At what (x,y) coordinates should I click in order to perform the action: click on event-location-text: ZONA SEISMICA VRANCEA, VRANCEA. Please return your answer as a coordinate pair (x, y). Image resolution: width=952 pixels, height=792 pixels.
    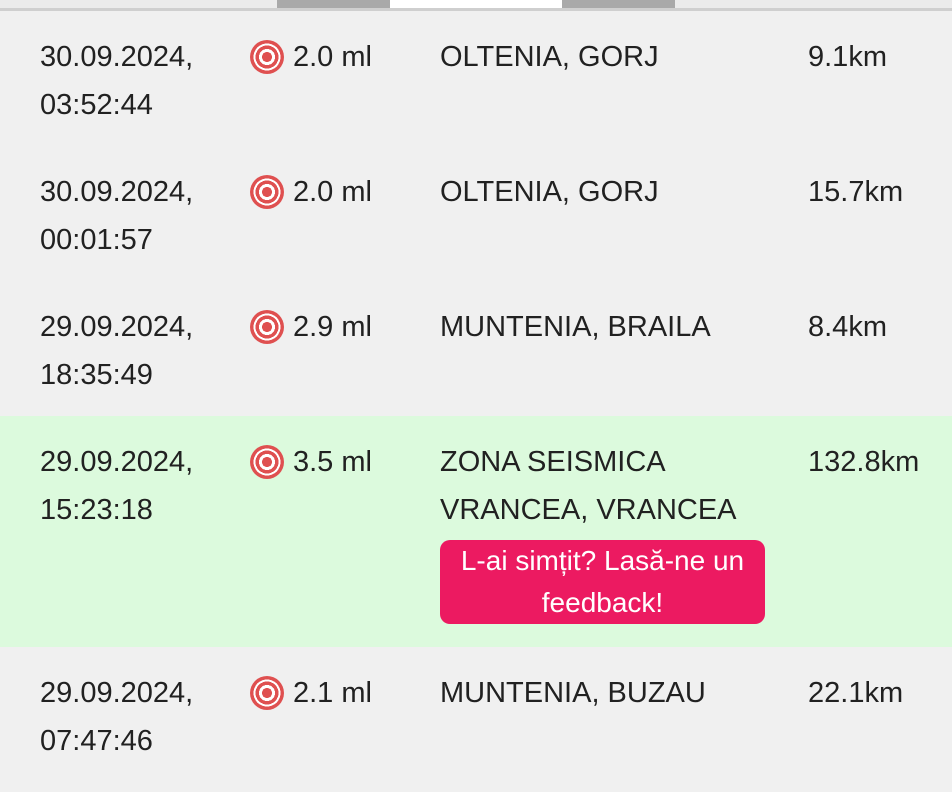
    Looking at the image, I should click on (588, 486).